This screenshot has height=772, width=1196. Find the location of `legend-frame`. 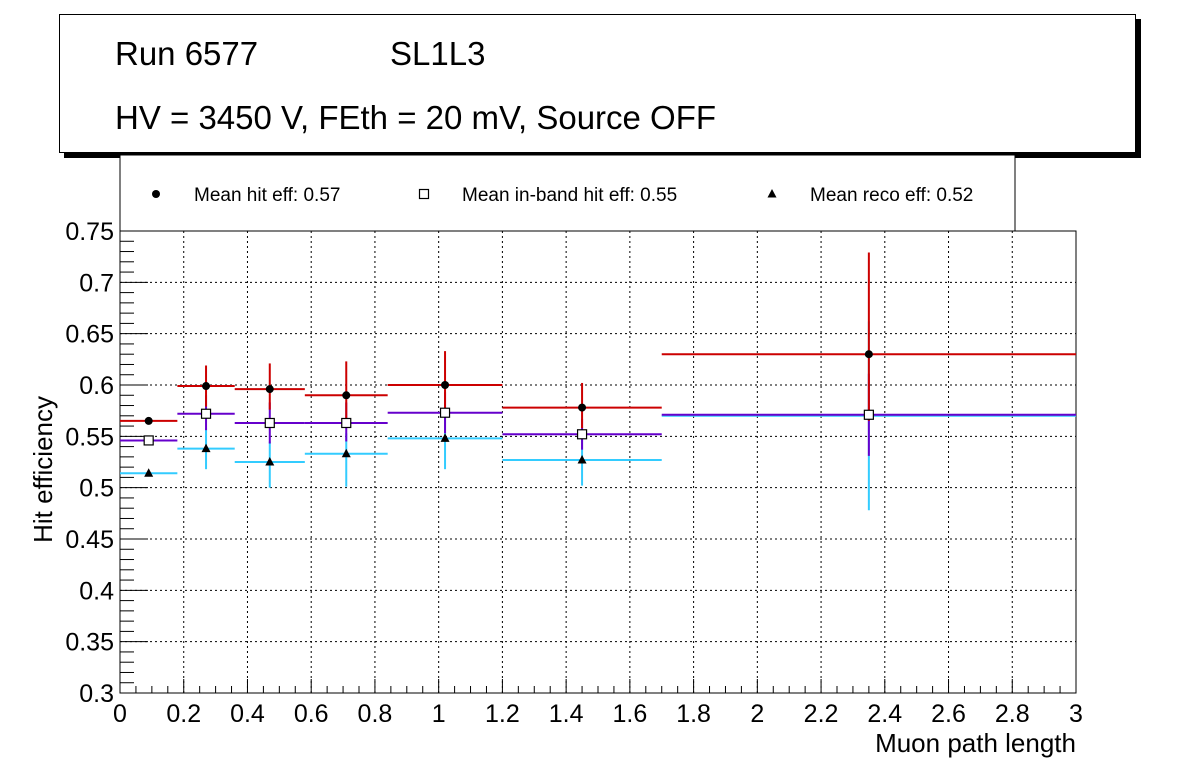

legend-frame is located at coordinates (567, 193).